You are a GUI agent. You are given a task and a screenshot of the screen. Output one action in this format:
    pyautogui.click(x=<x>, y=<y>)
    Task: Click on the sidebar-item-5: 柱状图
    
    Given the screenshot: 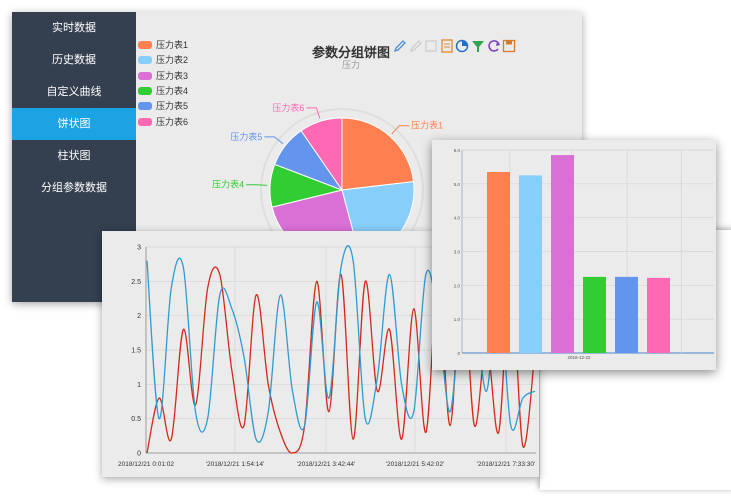 What is the action you would take?
    pyautogui.click(x=74, y=156)
    